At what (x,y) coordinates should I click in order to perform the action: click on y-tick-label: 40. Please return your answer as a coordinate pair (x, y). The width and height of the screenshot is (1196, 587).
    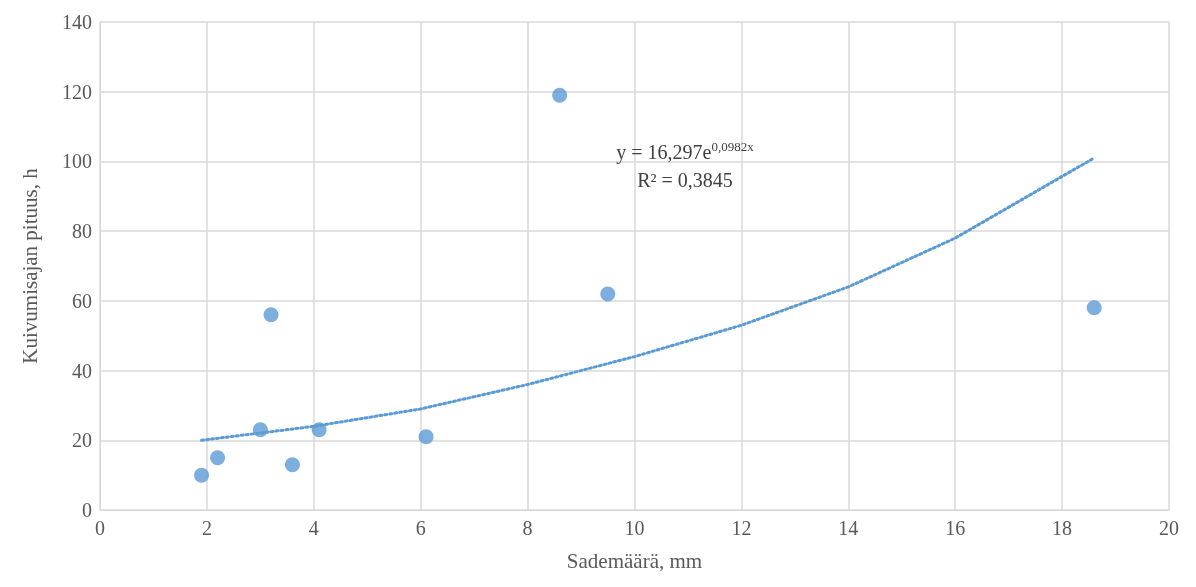
    Looking at the image, I should click on (82, 370).